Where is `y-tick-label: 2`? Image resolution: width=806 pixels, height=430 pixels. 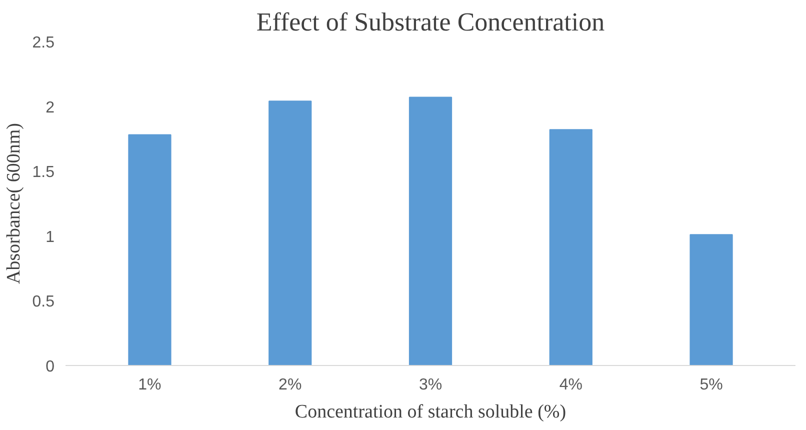 y-tick-label: 2 is located at coordinates (50, 107).